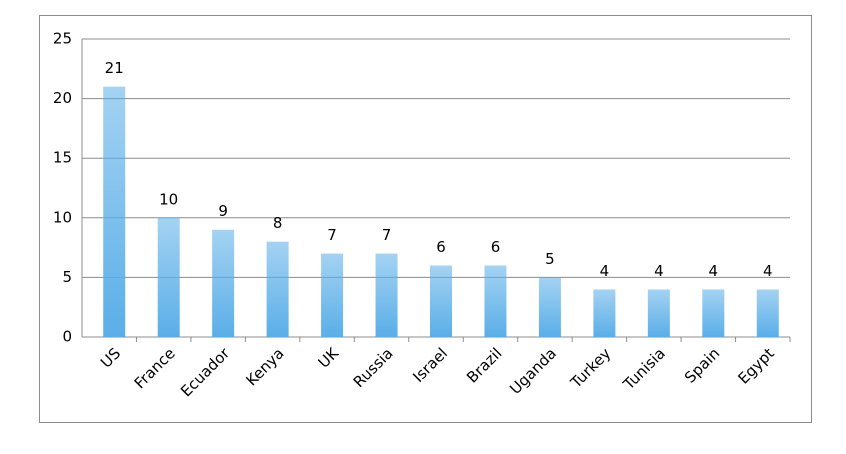 The image size is (846, 454). Describe the element at coordinates (168, 199) in the screenshot. I see `data-label: 10` at that location.